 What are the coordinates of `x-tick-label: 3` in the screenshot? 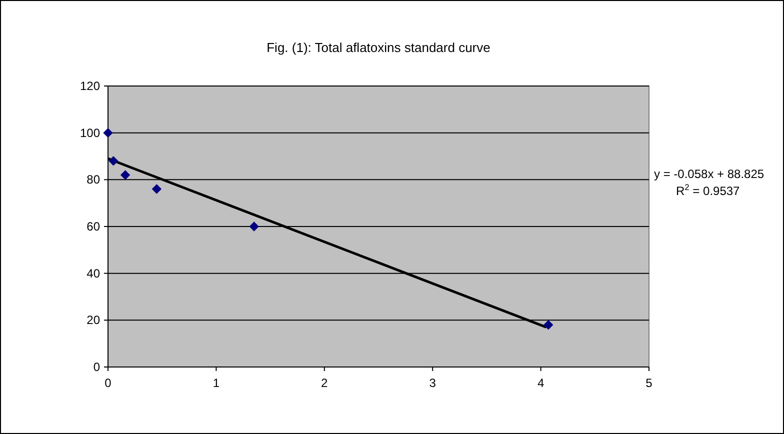 It's located at (432, 383).